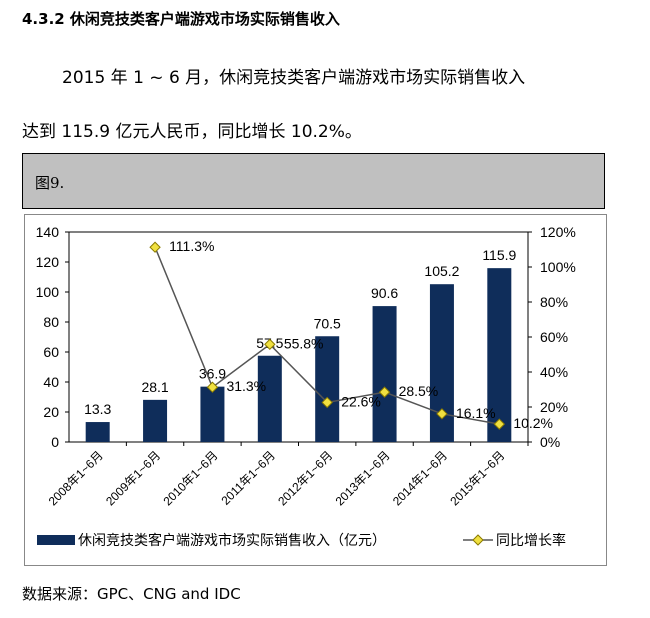  I want to click on growth-label: 10.2%, so click(533, 423).